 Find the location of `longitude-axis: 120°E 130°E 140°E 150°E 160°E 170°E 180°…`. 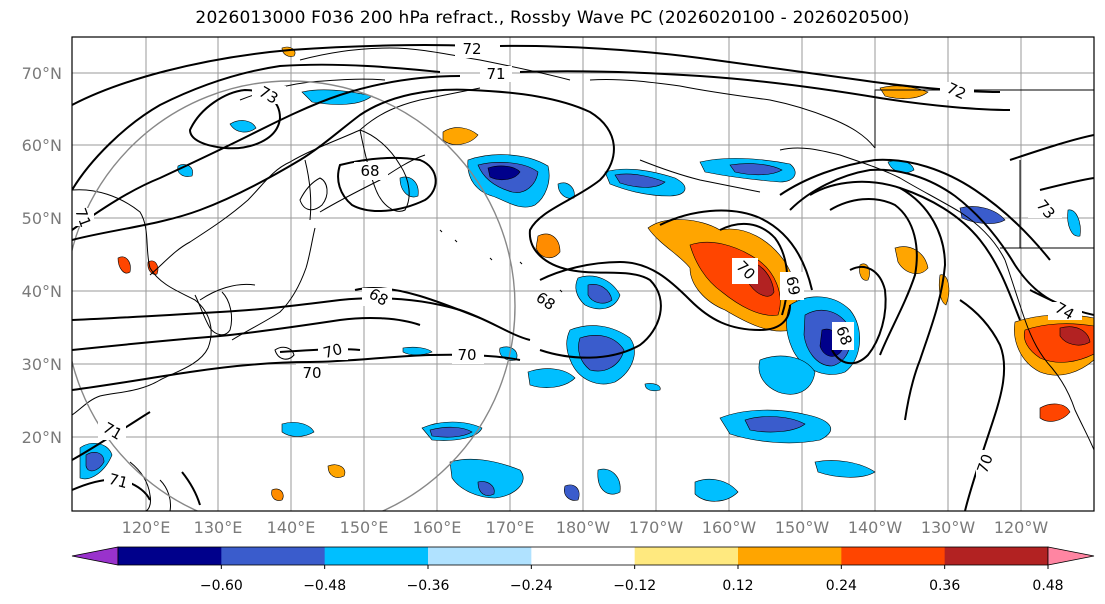

longitude-axis: 120°E 130°E 140°E 150°E 160°E 170°E 180°… is located at coordinates (585, 527).